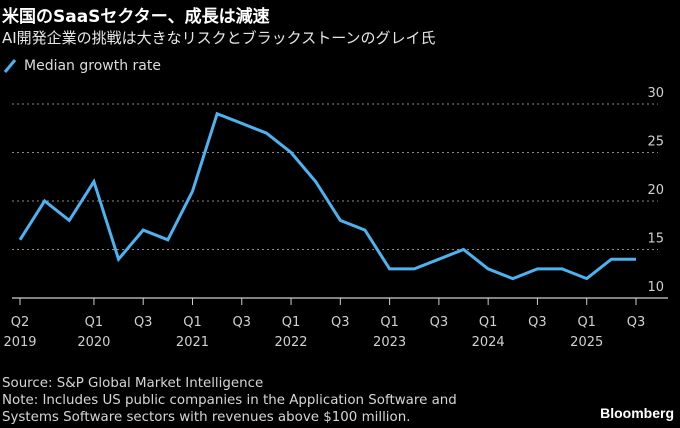 This screenshot has width=680, height=428. What do you see at coordinates (20, 322) in the screenshot?
I see `x-tick-label: Q2` at bounding box center [20, 322].